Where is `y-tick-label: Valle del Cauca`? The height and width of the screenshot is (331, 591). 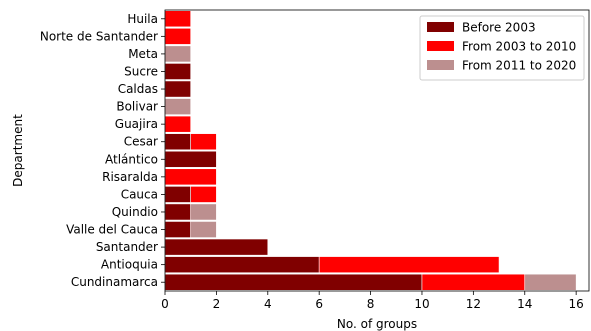
y-tick-label: Valle del Cauca is located at coordinates (112, 230).